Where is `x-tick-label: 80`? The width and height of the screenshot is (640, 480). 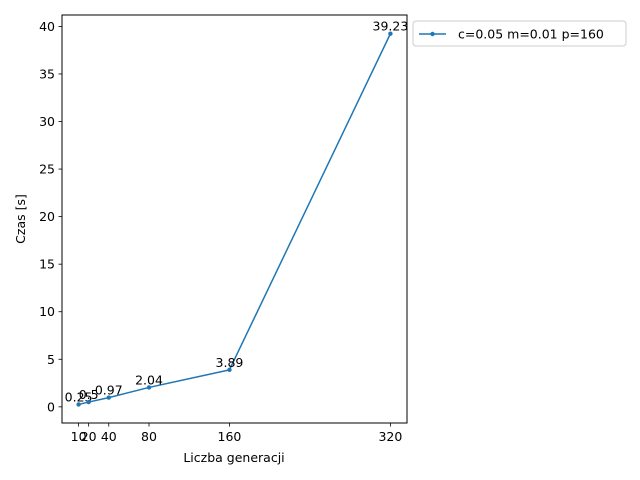
x-tick-label: 80 is located at coordinates (149, 436).